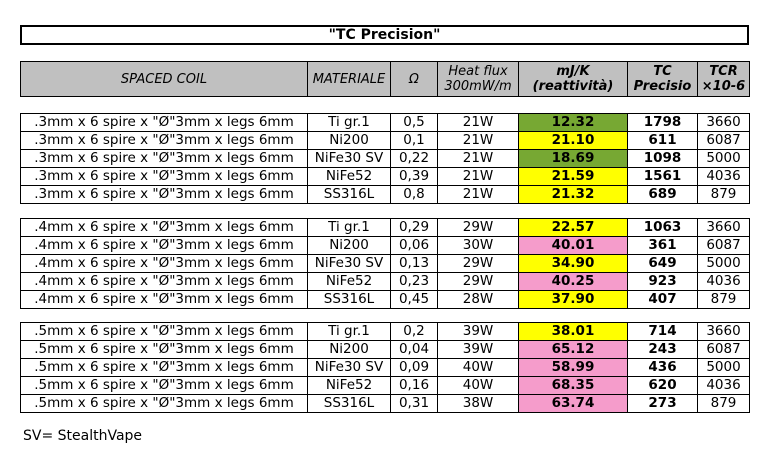  I want to click on mjk-cell: 65.12, so click(573, 349).